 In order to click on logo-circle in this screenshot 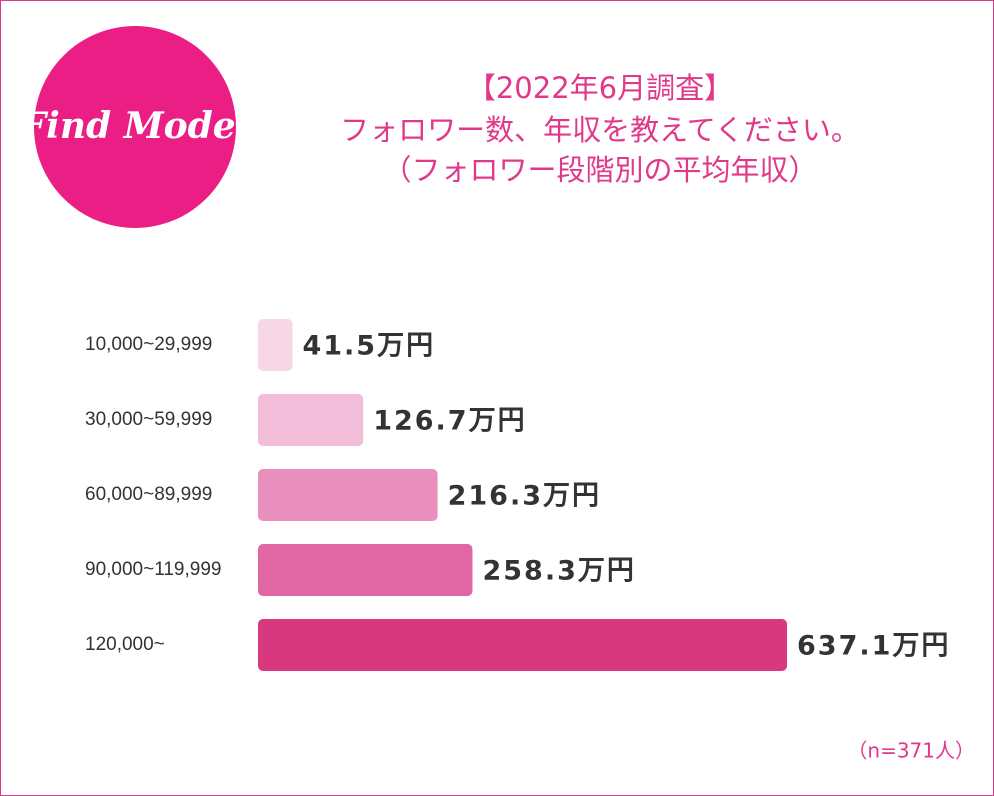, I will do `click(135, 127)`.